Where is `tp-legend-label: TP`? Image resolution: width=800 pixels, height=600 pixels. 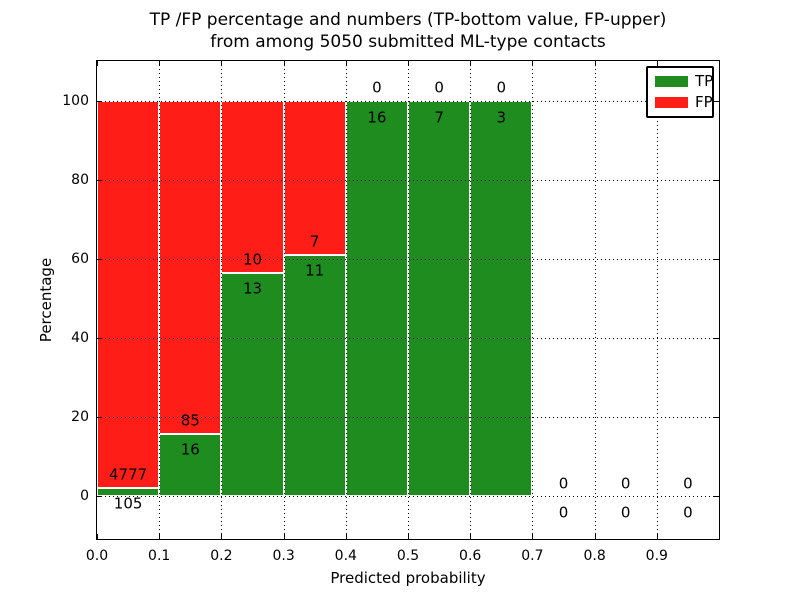
tp-legend-label: TP is located at coordinates (704, 81).